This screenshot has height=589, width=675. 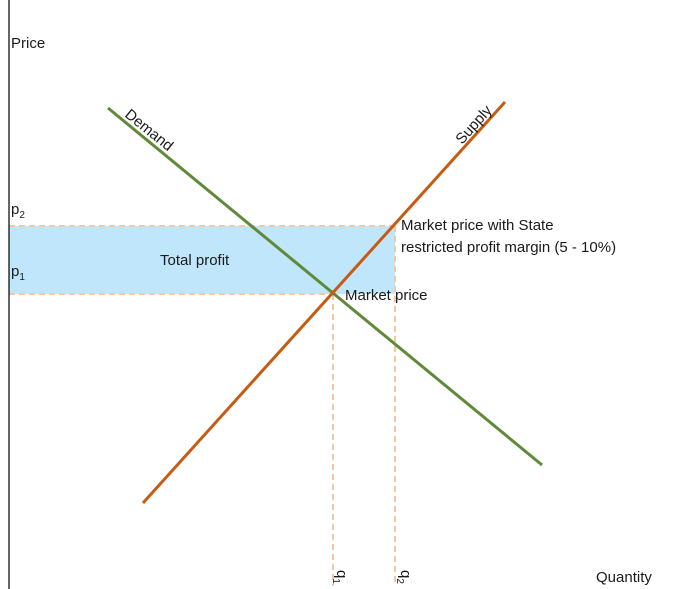 What do you see at coordinates (508, 247) in the screenshot?
I see `restricted-price-label-line2: restricted profit margin (5 - 10%)` at bounding box center [508, 247].